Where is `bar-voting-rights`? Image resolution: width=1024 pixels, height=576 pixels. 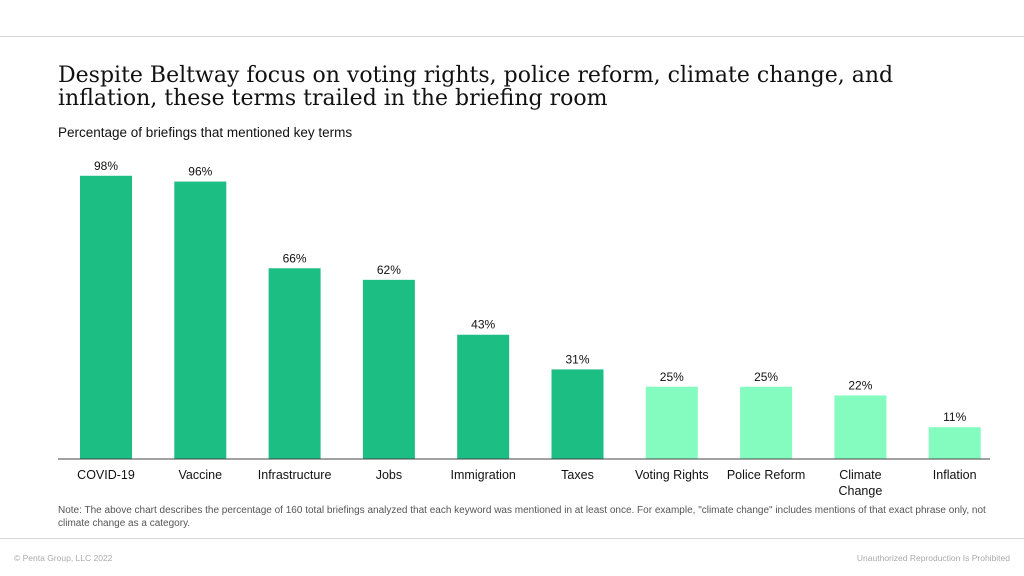 bar-voting-rights is located at coordinates (671, 422).